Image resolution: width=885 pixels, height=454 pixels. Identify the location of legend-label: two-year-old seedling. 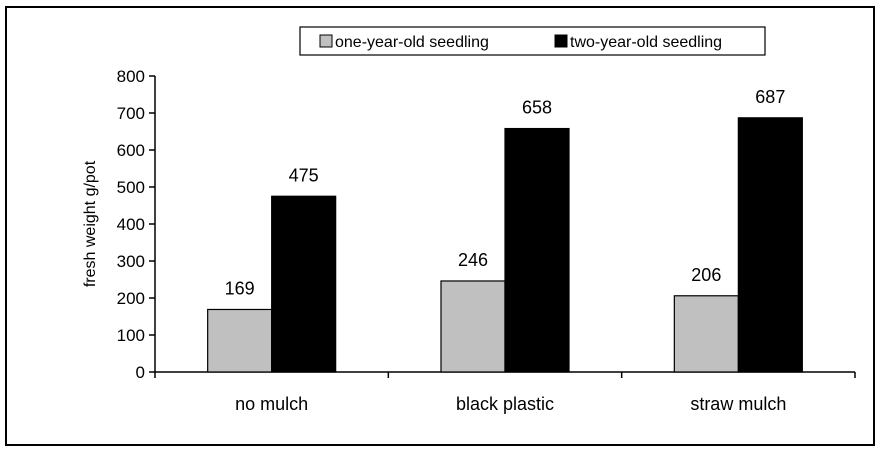
(646, 42).